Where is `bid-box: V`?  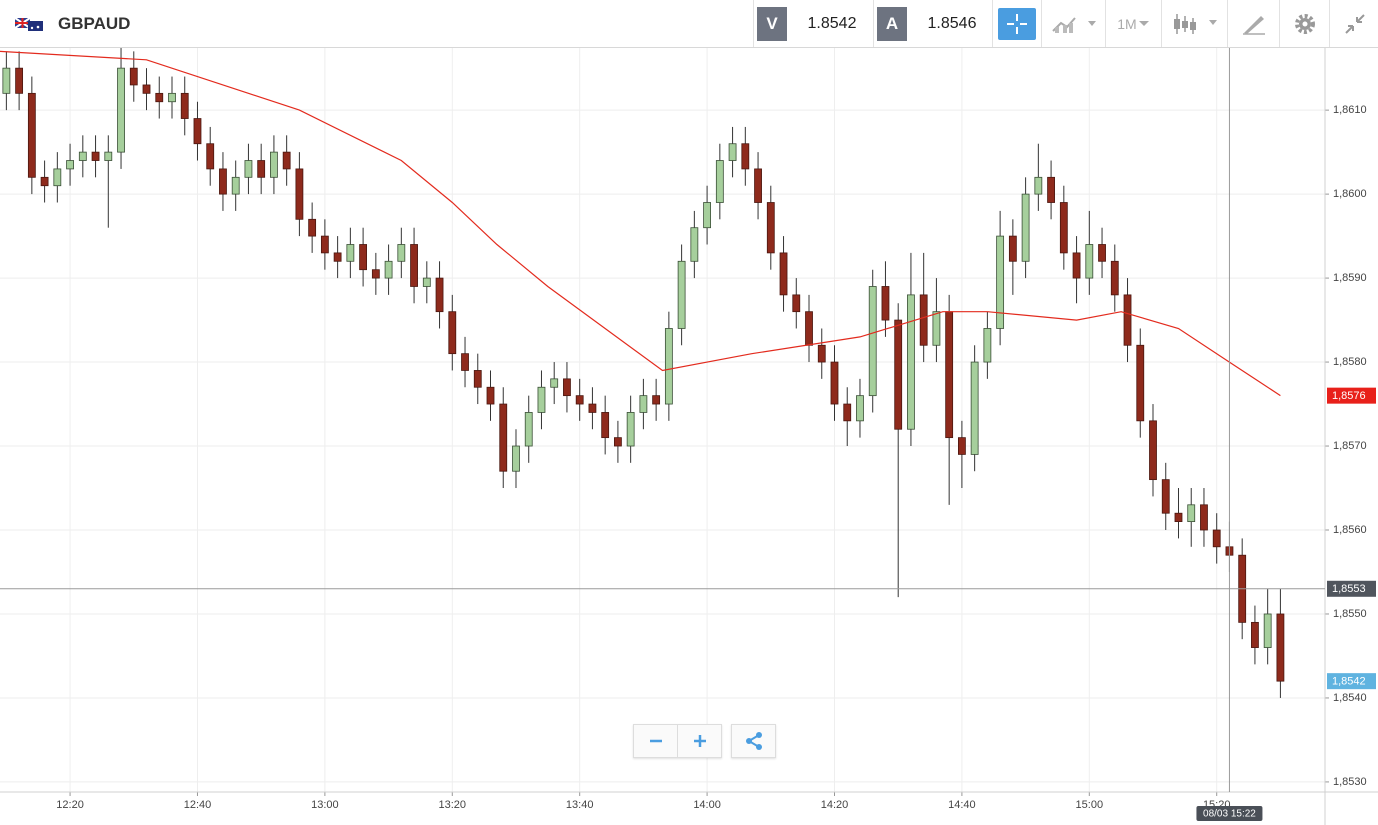 bid-box: V is located at coordinates (771, 23).